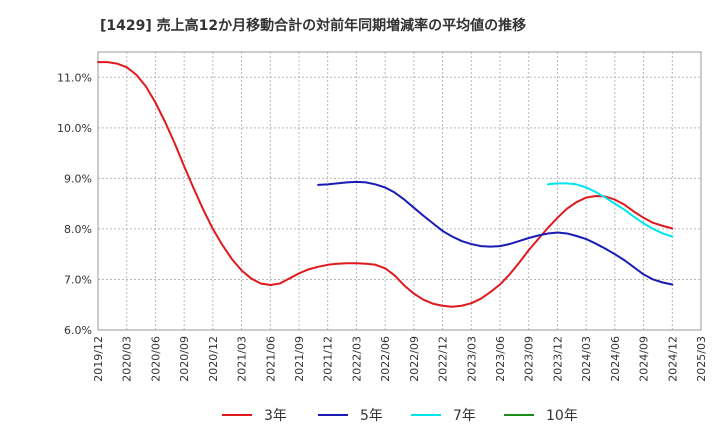 The image size is (720, 440). What do you see at coordinates (371, 416) in the screenshot?
I see `legend-label: 5年` at bounding box center [371, 416].